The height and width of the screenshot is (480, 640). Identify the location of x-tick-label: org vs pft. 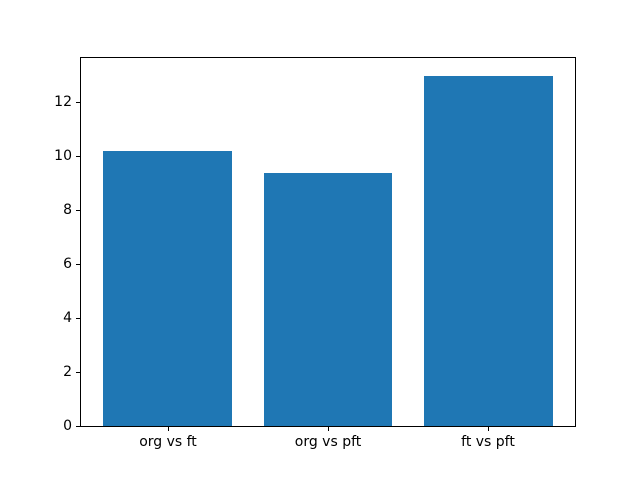
(328, 442).